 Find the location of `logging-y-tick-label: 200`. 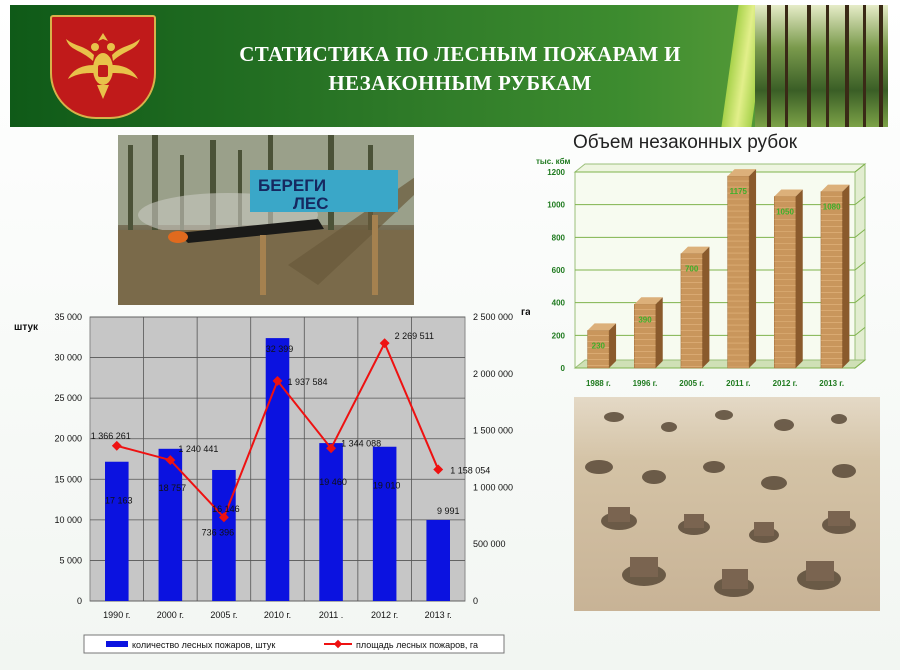

logging-y-tick-label: 200 is located at coordinates (559, 335).